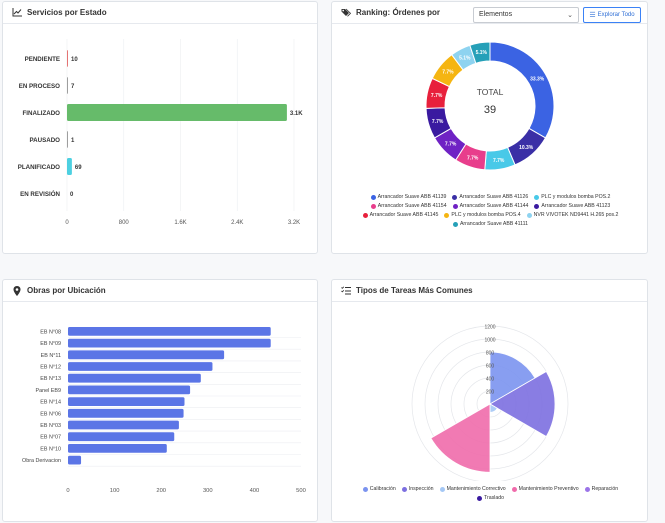 This screenshot has height=523, width=665. I want to click on value-label: 0, so click(72, 195).